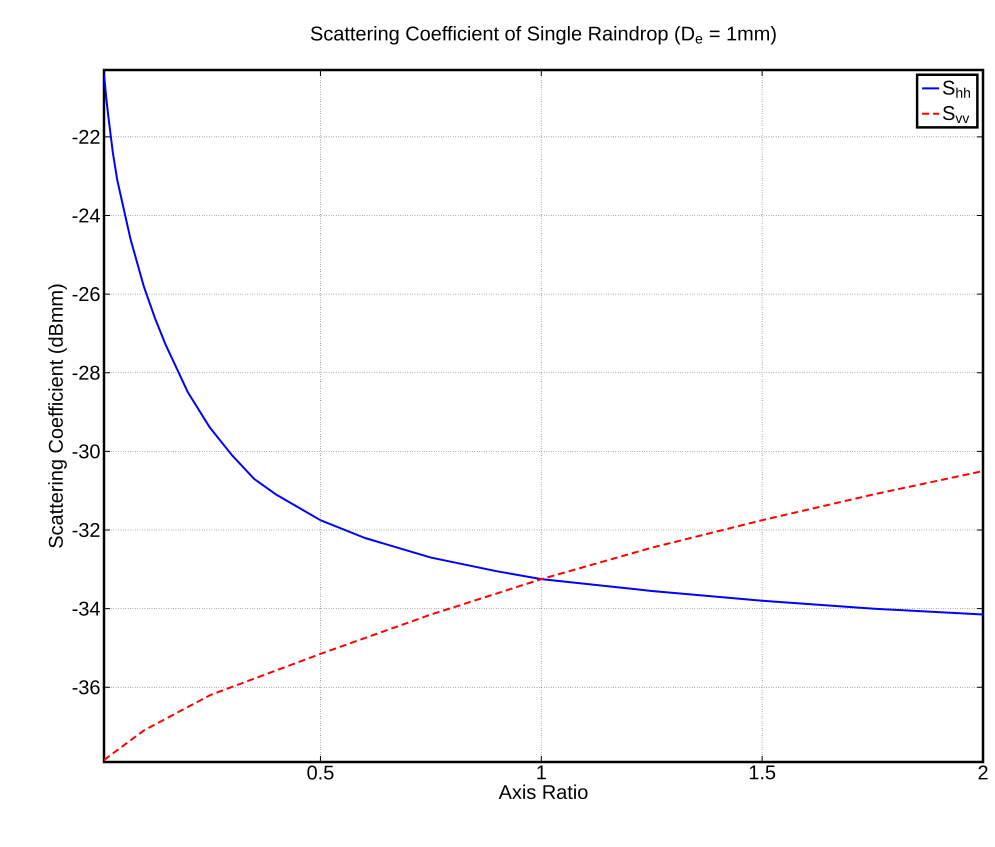 This screenshot has width=995, height=847. I want to click on y-tick-label: -32, so click(86, 530).